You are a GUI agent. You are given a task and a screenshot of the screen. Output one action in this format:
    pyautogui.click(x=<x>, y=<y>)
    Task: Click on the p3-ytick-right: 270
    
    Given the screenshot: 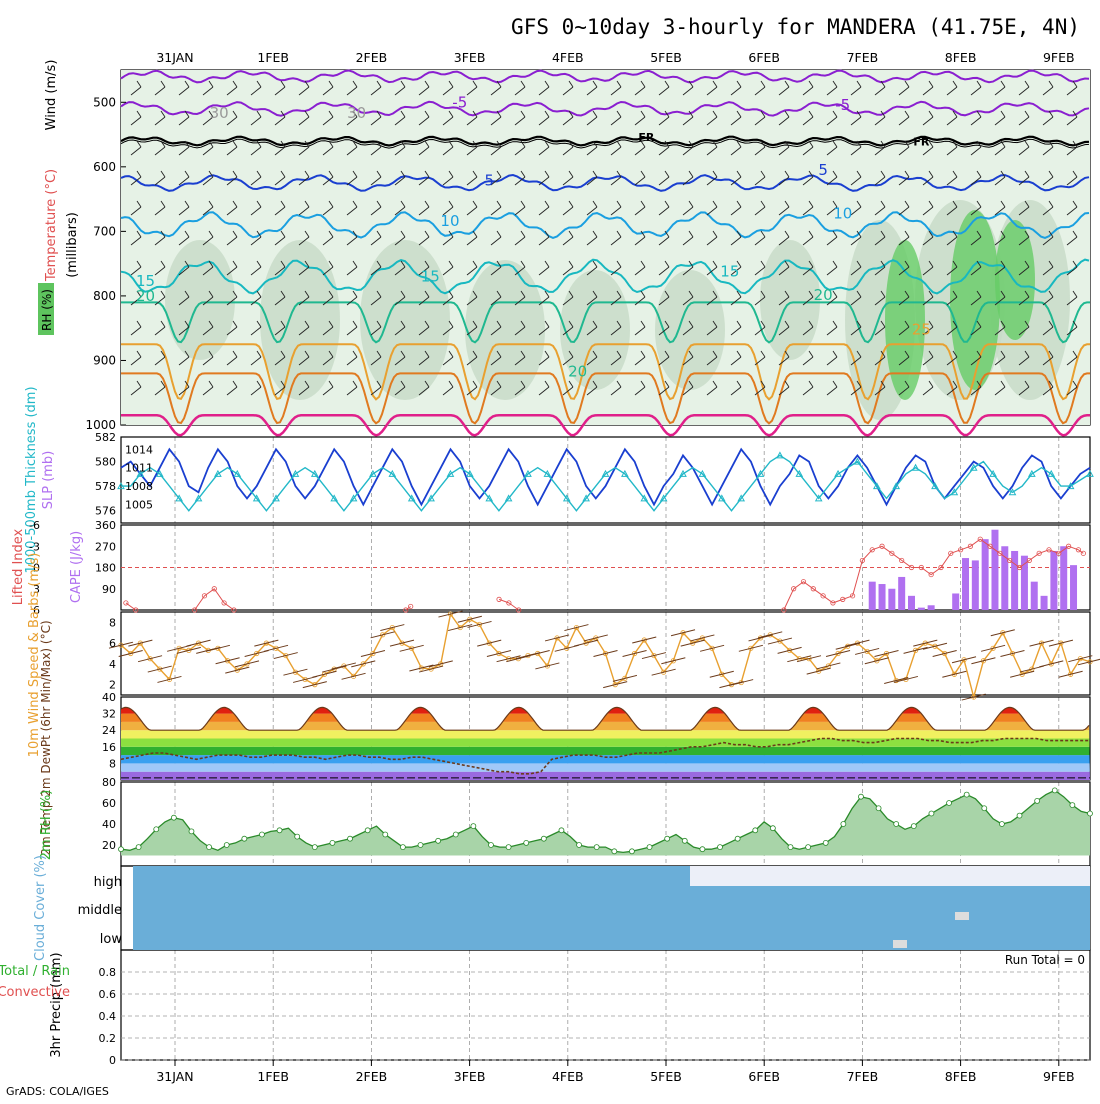 What is the action you would take?
    pyautogui.click(x=105, y=546)
    